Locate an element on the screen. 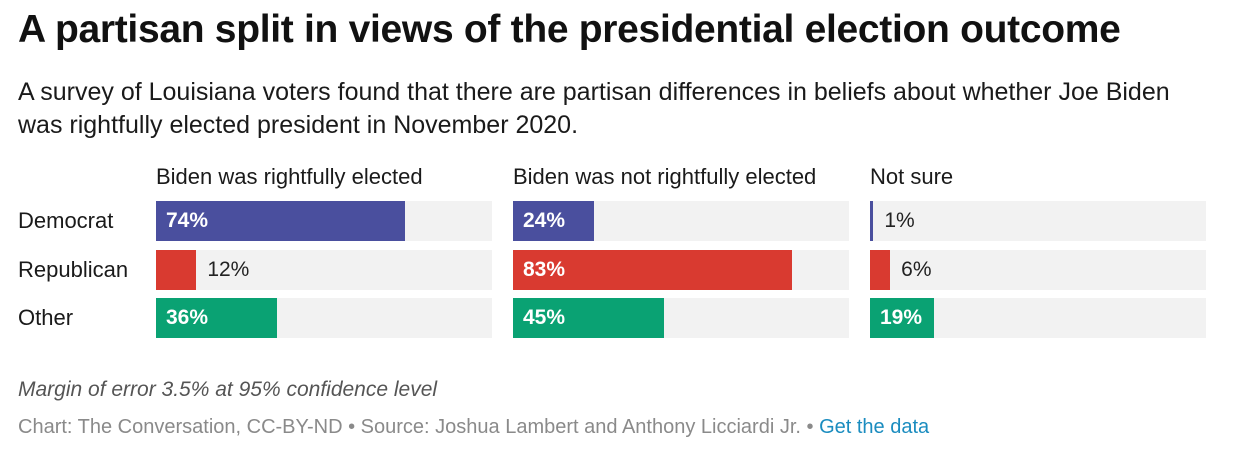  column-header-not-sure: Not sure is located at coordinates (912, 176).